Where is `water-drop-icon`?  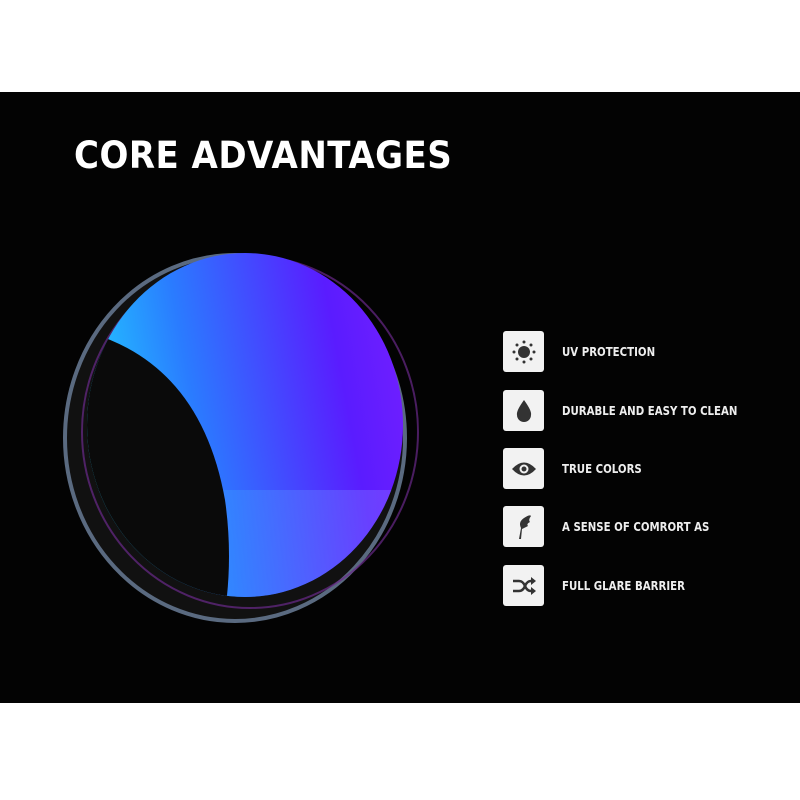
water-drop-icon is located at coordinates (523, 410).